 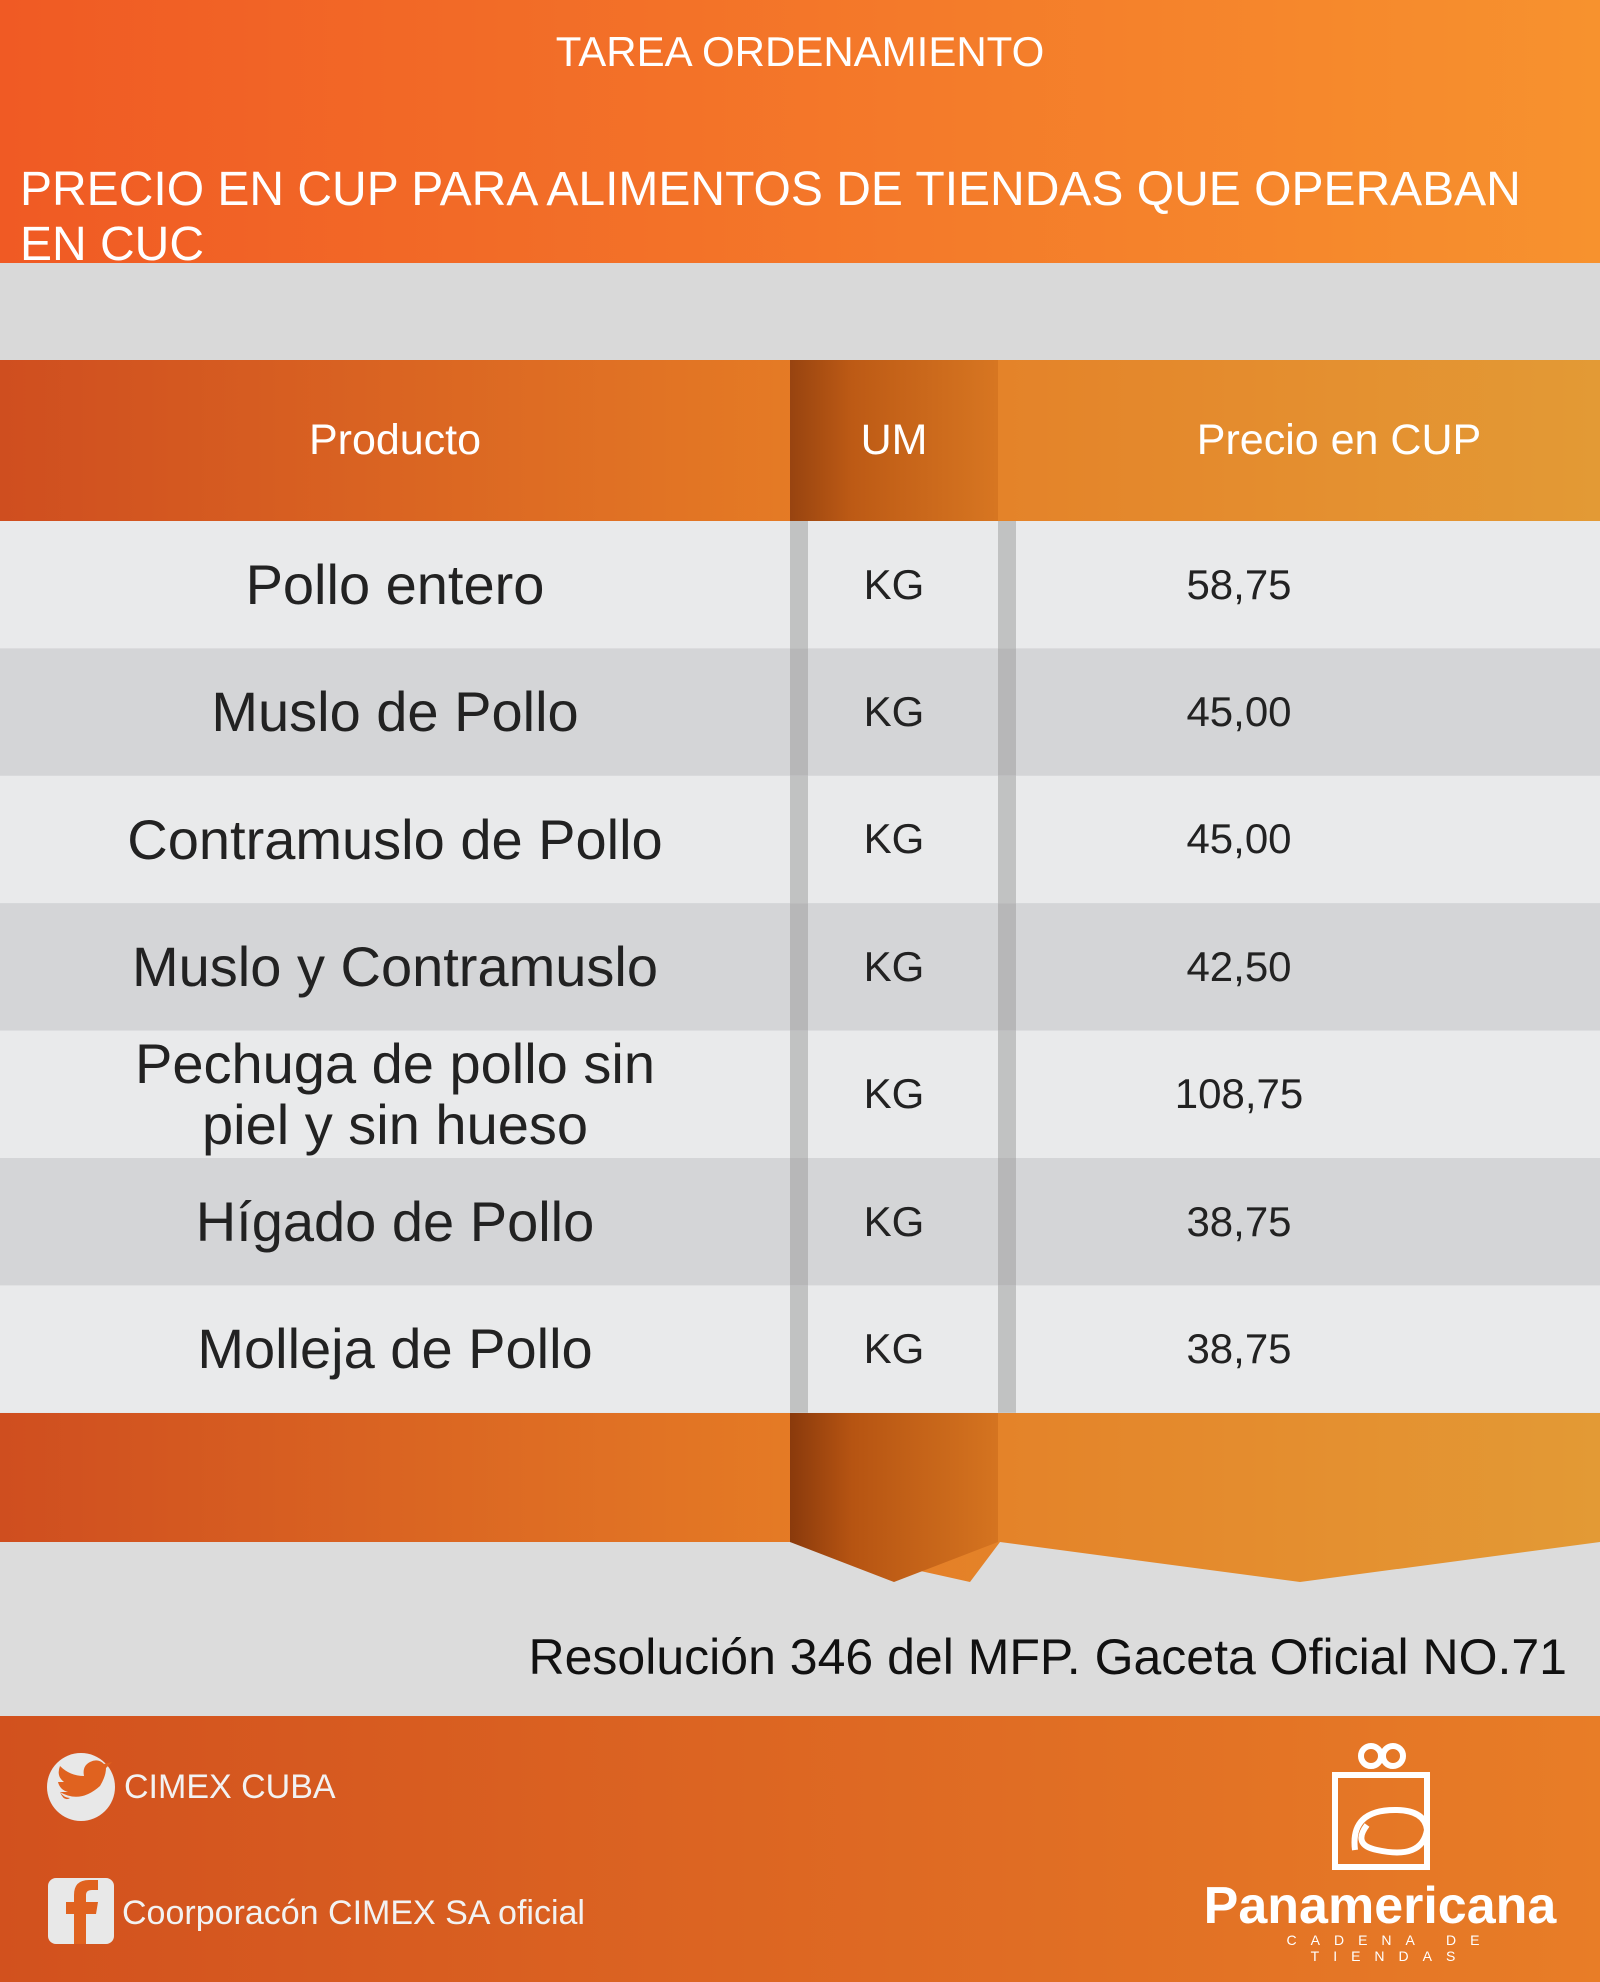 What do you see at coordinates (353, 1913) in the screenshot?
I see `facebook-label: Coorporacón CIMEX SA oficial` at bounding box center [353, 1913].